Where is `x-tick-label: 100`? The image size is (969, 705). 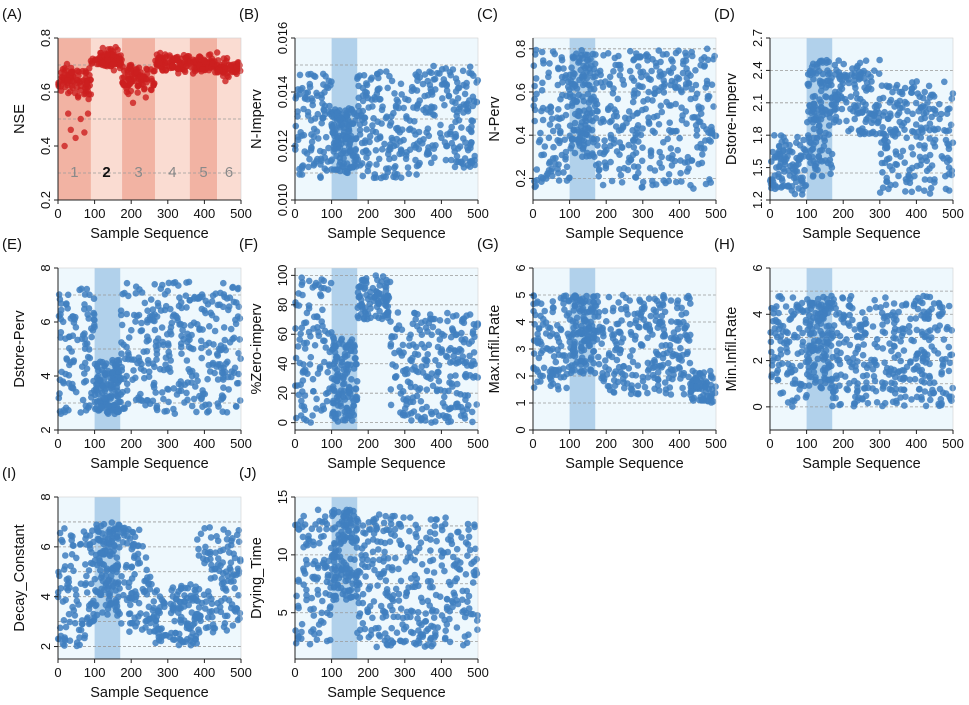
x-tick-label: 100 is located at coordinates (570, 213).